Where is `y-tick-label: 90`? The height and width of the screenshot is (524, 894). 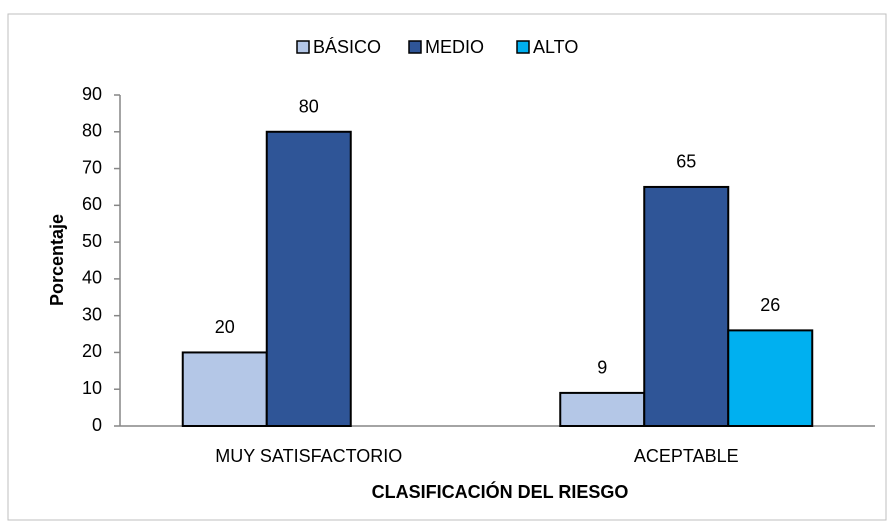 y-tick-label: 90 is located at coordinates (92, 94).